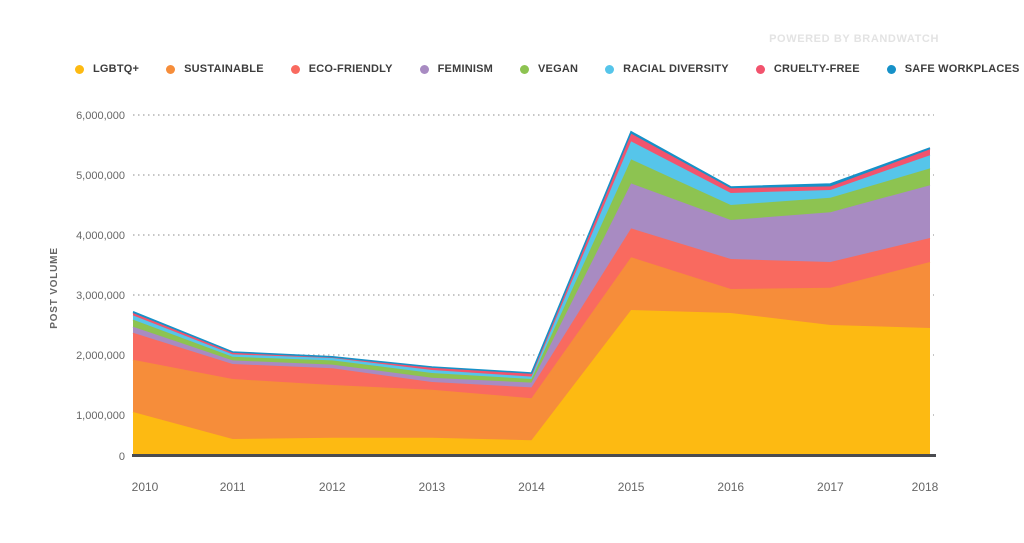 This screenshot has height=543, width=1024. I want to click on y-tick-label: 1,000,000, so click(100, 416).